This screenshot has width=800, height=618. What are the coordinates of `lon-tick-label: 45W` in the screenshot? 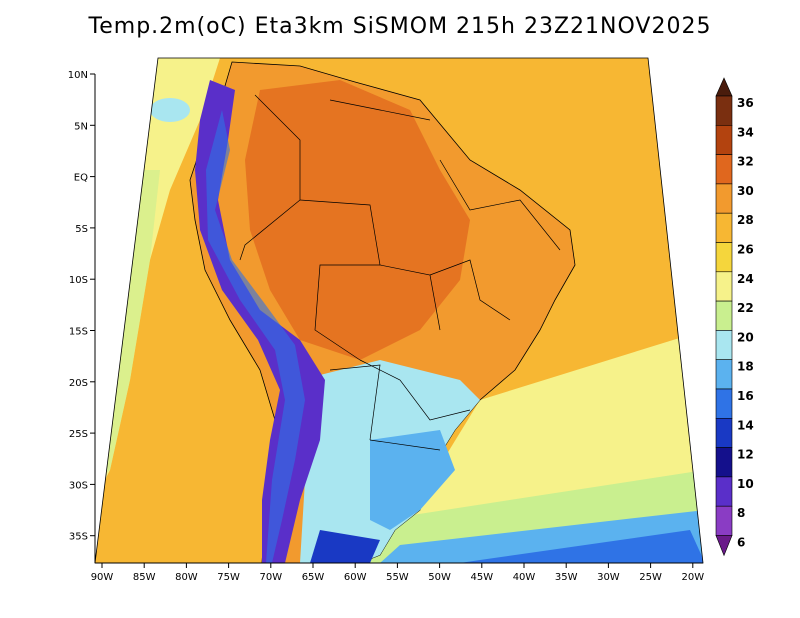 It's located at (481, 577).